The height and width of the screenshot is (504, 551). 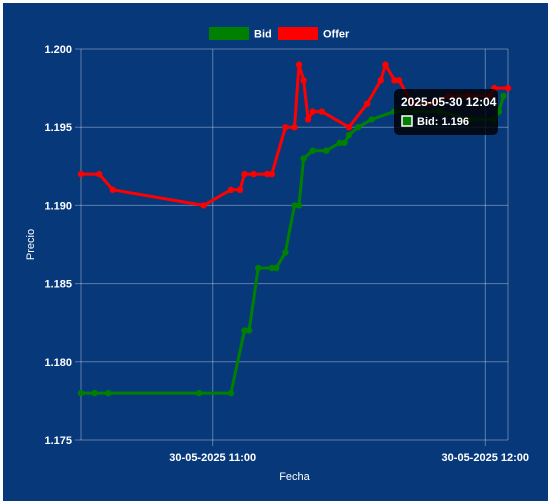 What do you see at coordinates (485, 458) in the screenshot?
I see `x-tick-label: 30-05-2025 12:00` at bounding box center [485, 458].